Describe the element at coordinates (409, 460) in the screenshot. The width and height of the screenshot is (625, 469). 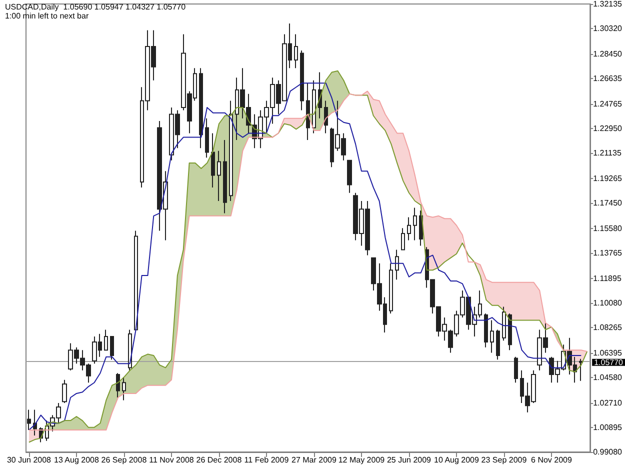
I see `x-tick-label: 25 Jun 2009` at that location.